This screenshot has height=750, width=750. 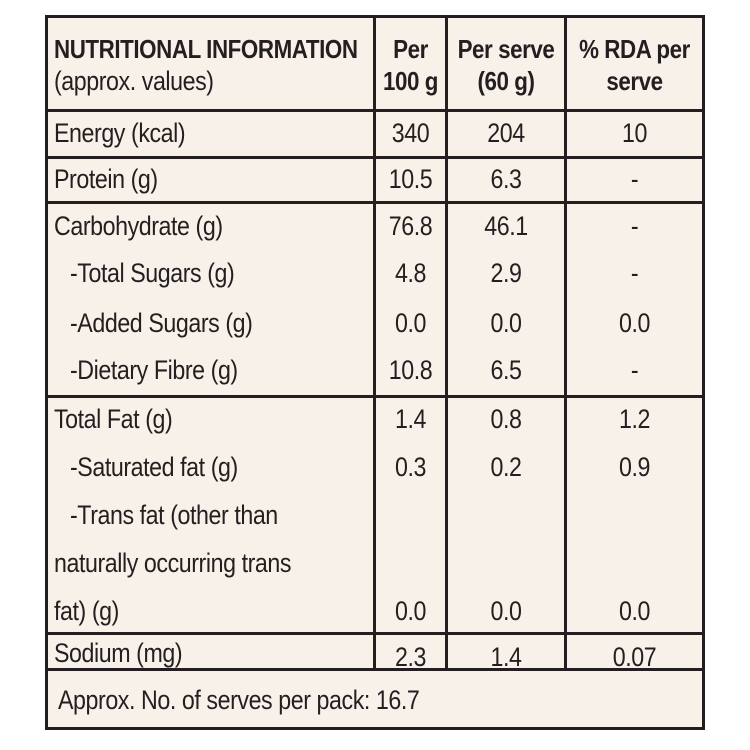 What do you see at coordinates (154, 467) in the screenshot?
I see `row-label-saturated-fat: -Saturated fat (g)` at bounding box center [154, 467].